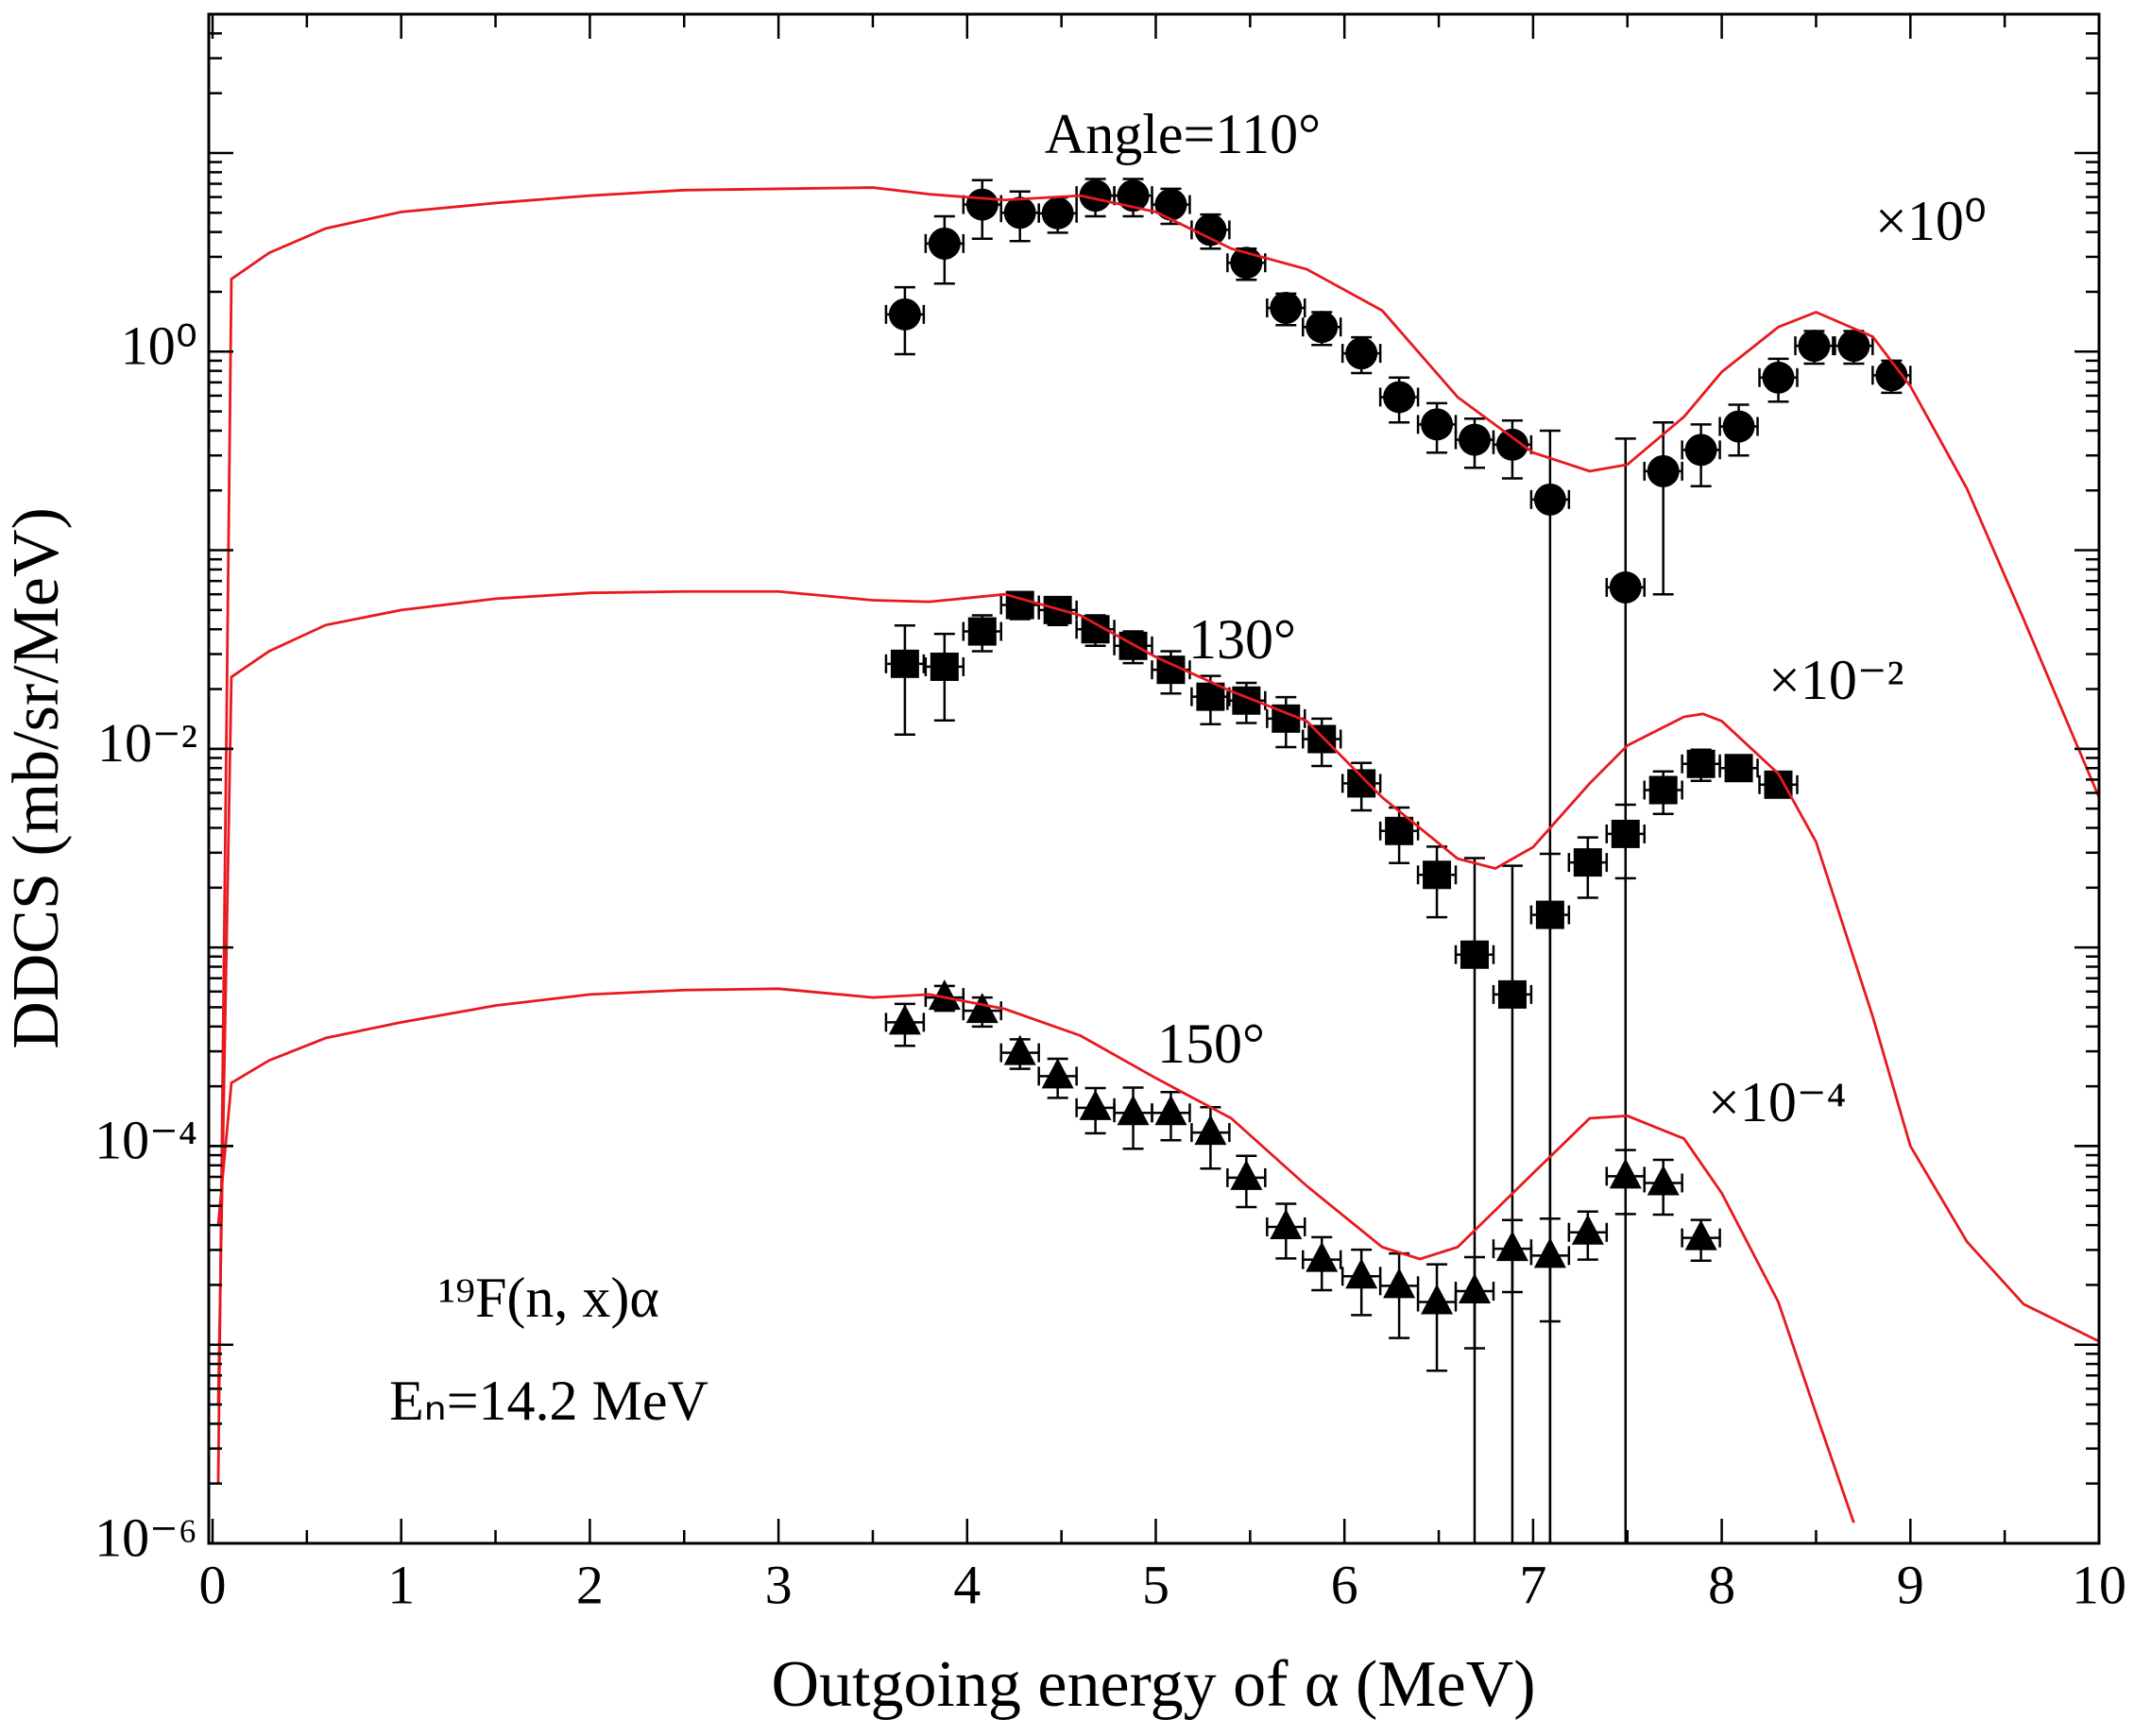 The image size is (2151, 1736). Describe the element at coordinates (548, 1298) in the screenshot. I see `annotation: ¹⁹F(n, x)α` at that location.